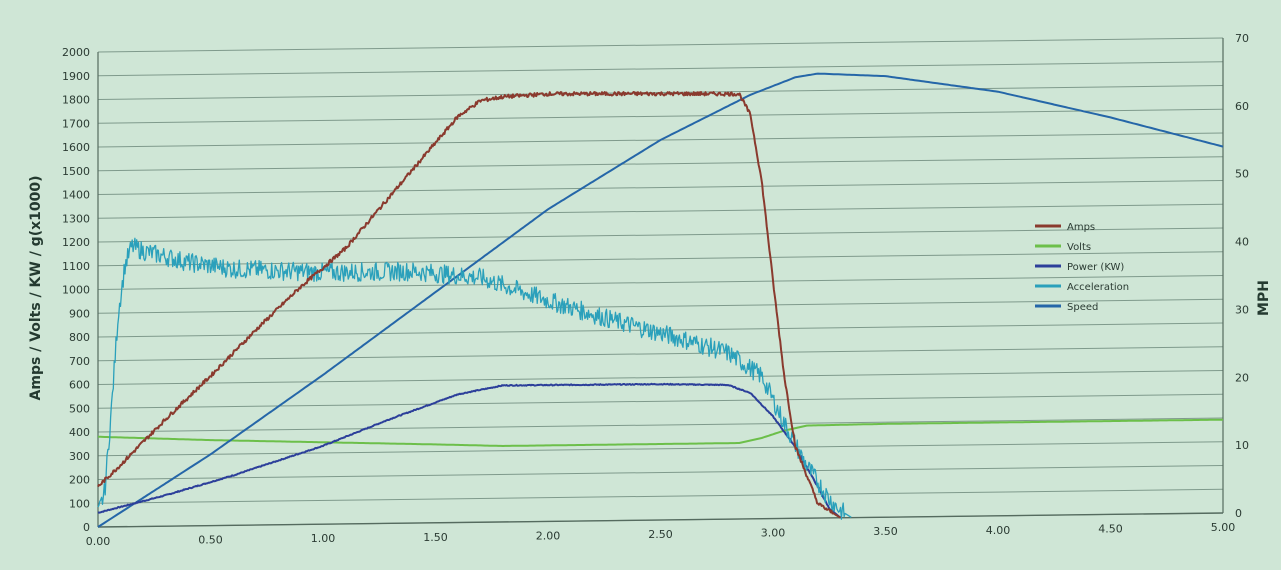  I want to click on x-tick-label: 1.50, so click(435, 537).